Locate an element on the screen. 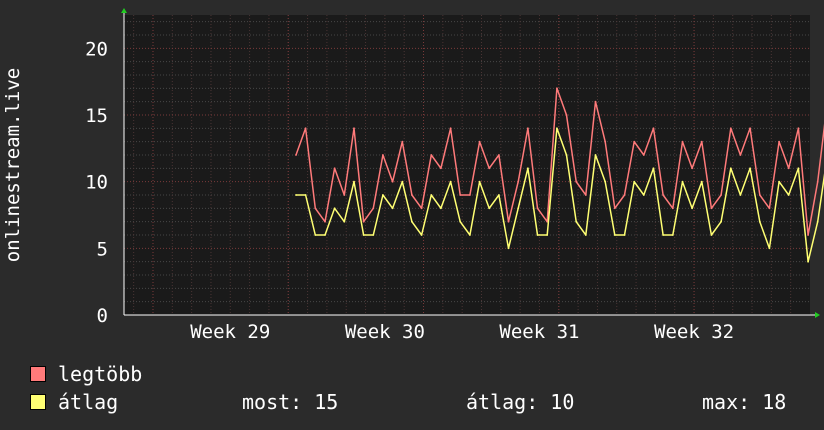 The image size is (824, 430). legend-label-max: legtöbb is located at coordinates (100, 374).